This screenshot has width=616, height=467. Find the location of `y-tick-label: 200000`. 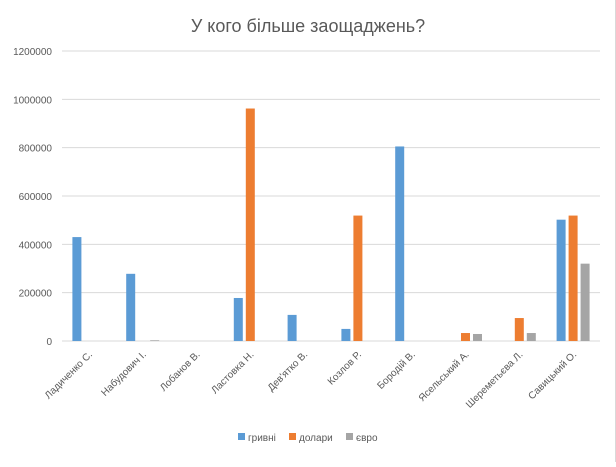

y-tick-label: 200000 is located at coordinates (36, 294).